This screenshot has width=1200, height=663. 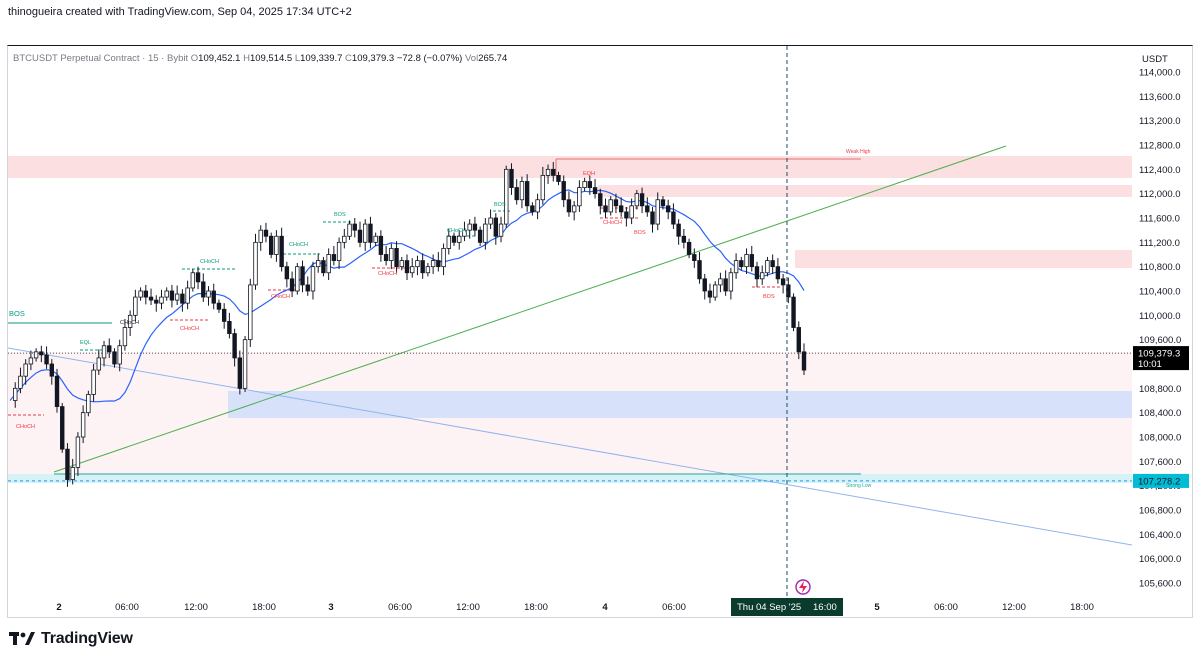 I want to click on open-value: 109,452.1, so click(x=219, y=58).